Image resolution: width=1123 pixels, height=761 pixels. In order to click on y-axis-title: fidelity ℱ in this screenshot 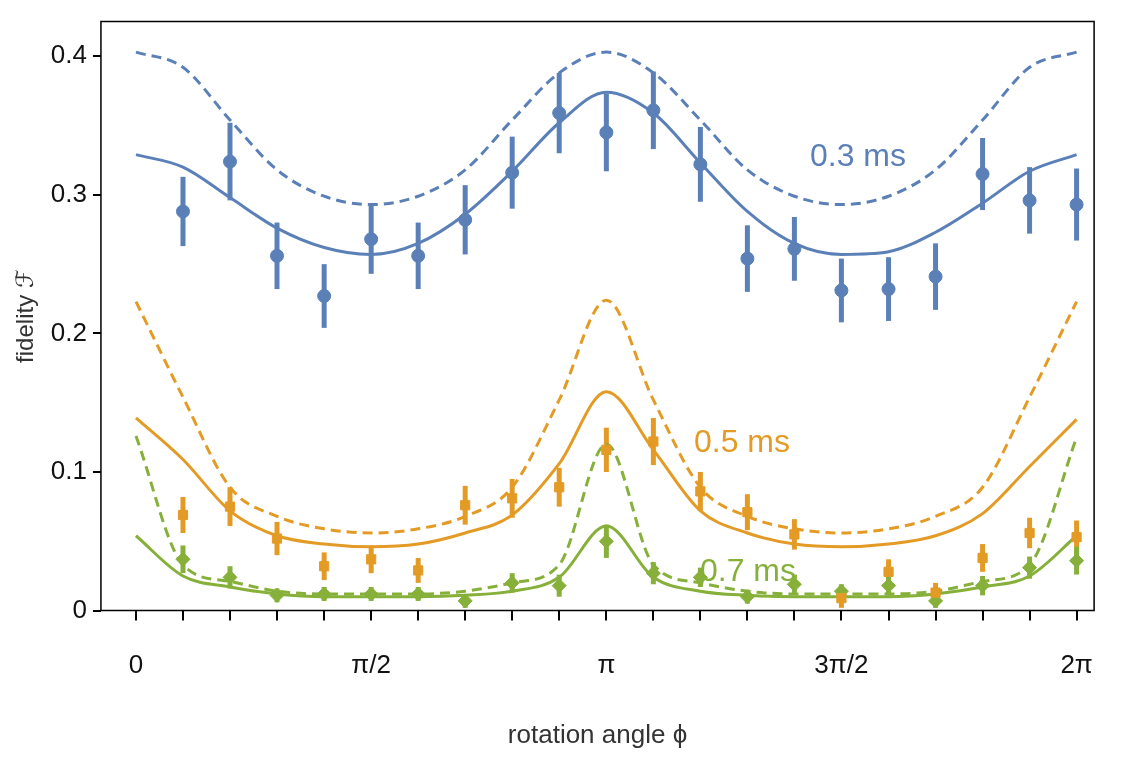, I will do `click(25, 316)`.